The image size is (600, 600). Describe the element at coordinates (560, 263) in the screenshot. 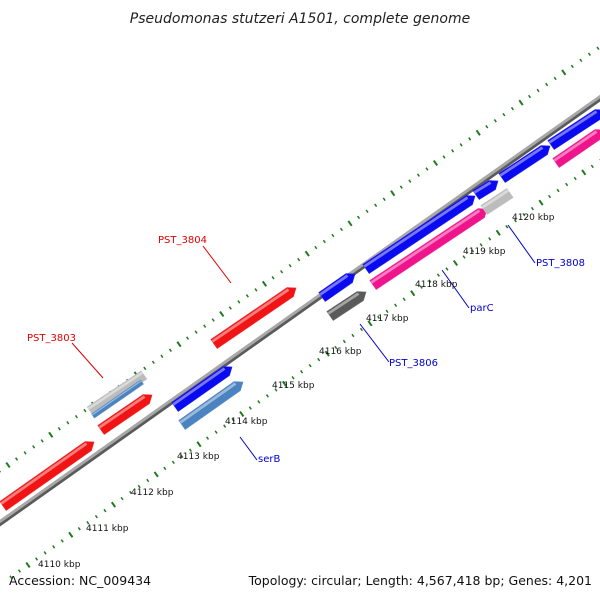

I see `gene-label: PST_3808` at that location.